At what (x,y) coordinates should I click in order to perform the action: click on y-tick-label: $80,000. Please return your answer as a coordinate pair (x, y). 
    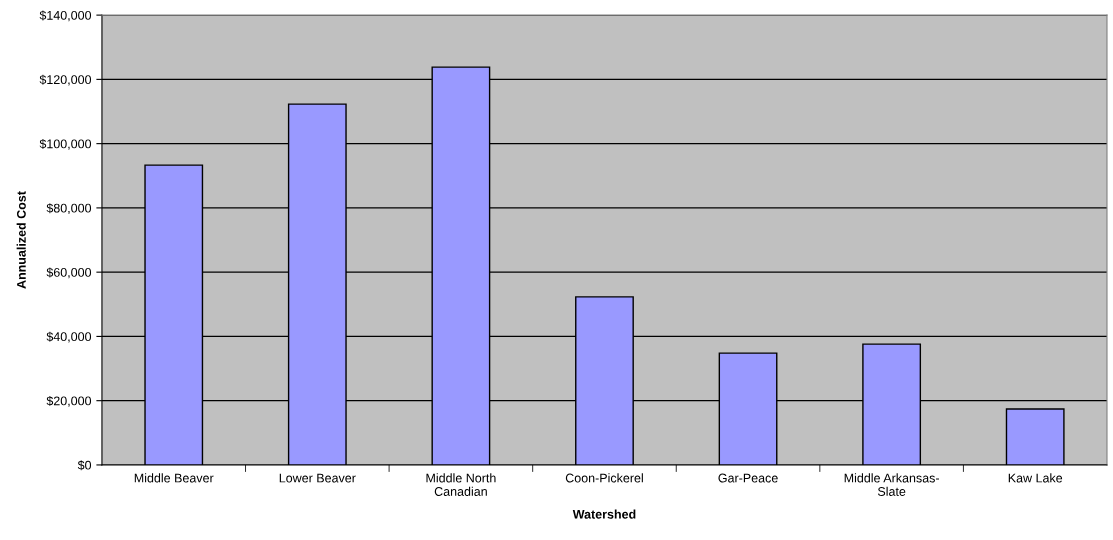
    Looking at the image, I should click on (69, 209).